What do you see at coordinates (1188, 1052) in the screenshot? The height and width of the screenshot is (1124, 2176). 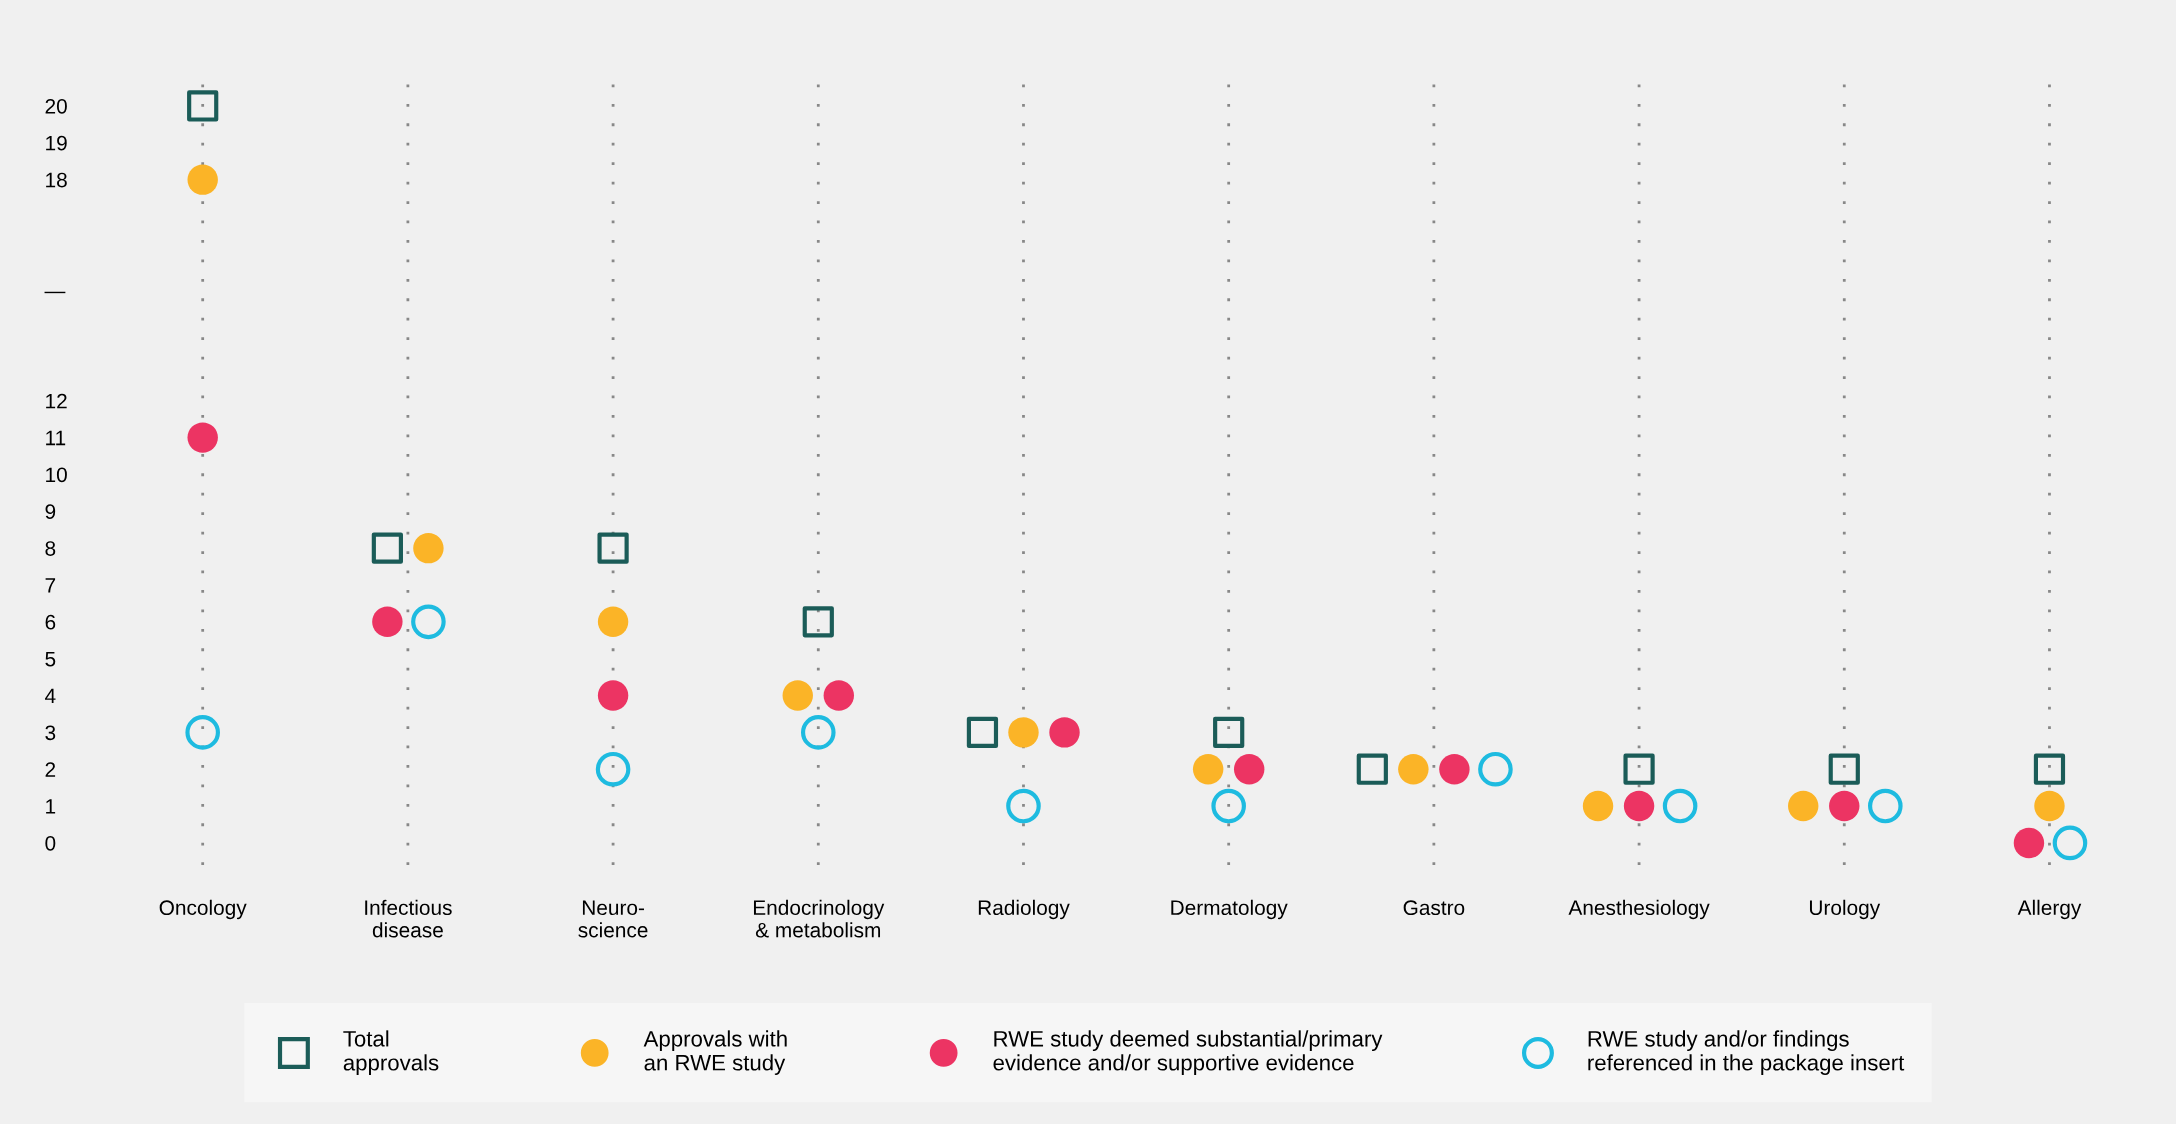 I see `legend-label: RWE study deemed substantial/primary evidence and/or supportive evidence` at bounding box center [1188, 1052].